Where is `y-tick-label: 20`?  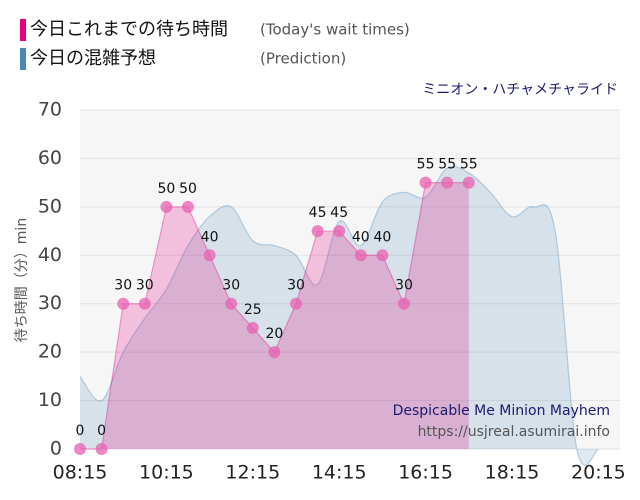
y-tick-label: 20 is located at coordinates (50, 352).